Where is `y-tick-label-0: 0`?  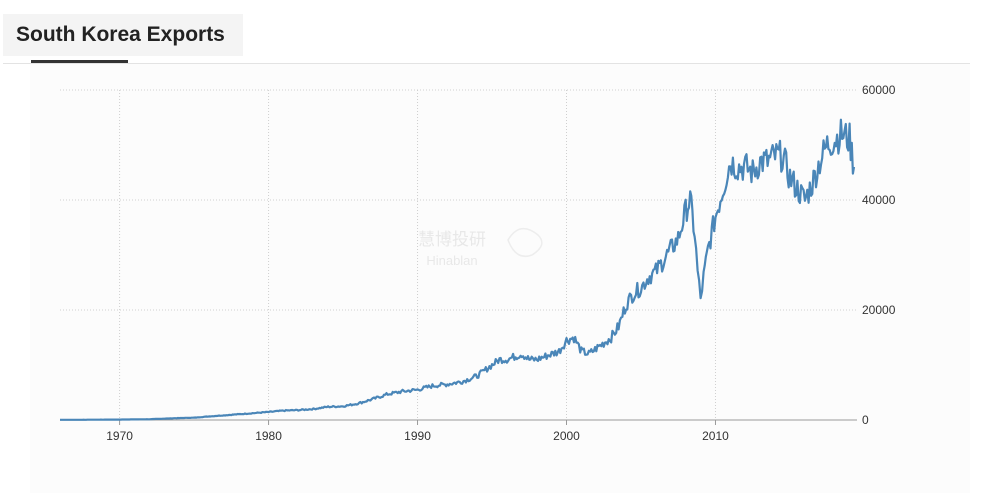 y-tick-label-0: 0 is located at coordinates (865, 420).